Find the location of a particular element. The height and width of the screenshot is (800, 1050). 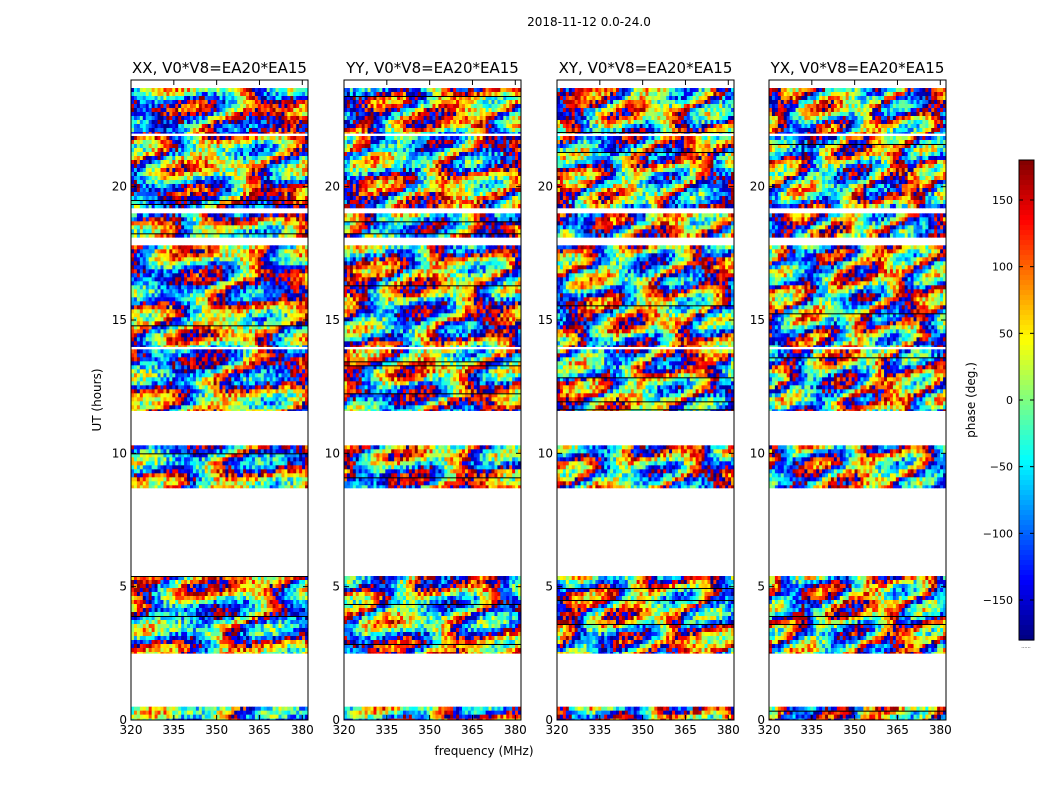

x-axis-label: frequency (MHz) is located at coordinates (483, 751).